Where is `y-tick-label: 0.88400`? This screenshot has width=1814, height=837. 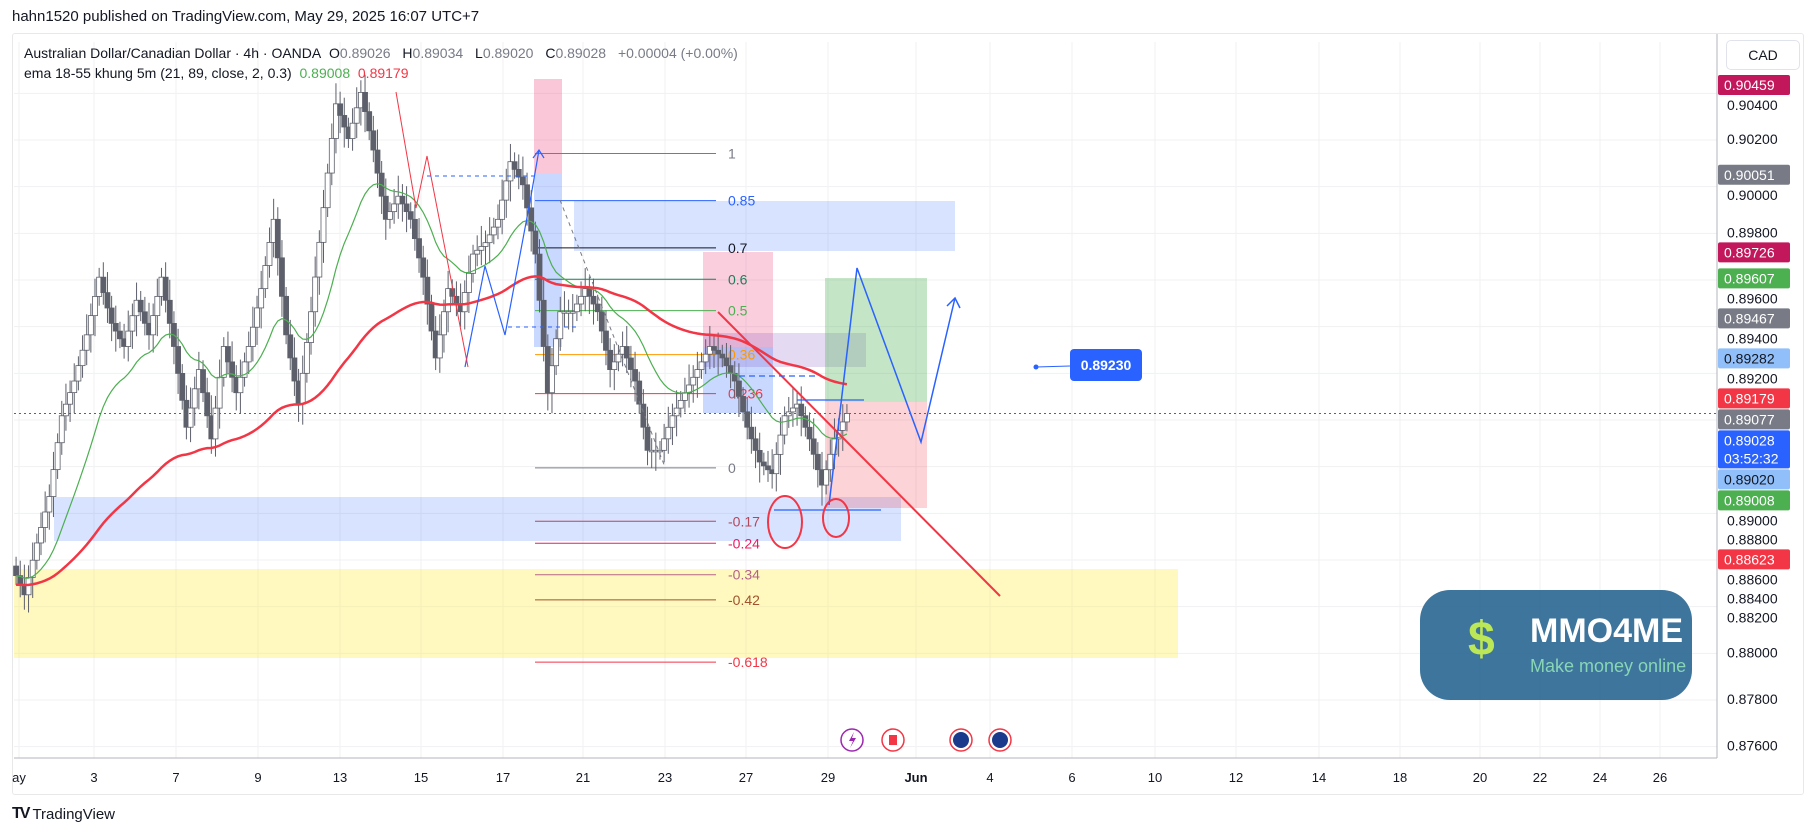 y-tick-label: 0.88400 is located at coordinates (1752, 598).